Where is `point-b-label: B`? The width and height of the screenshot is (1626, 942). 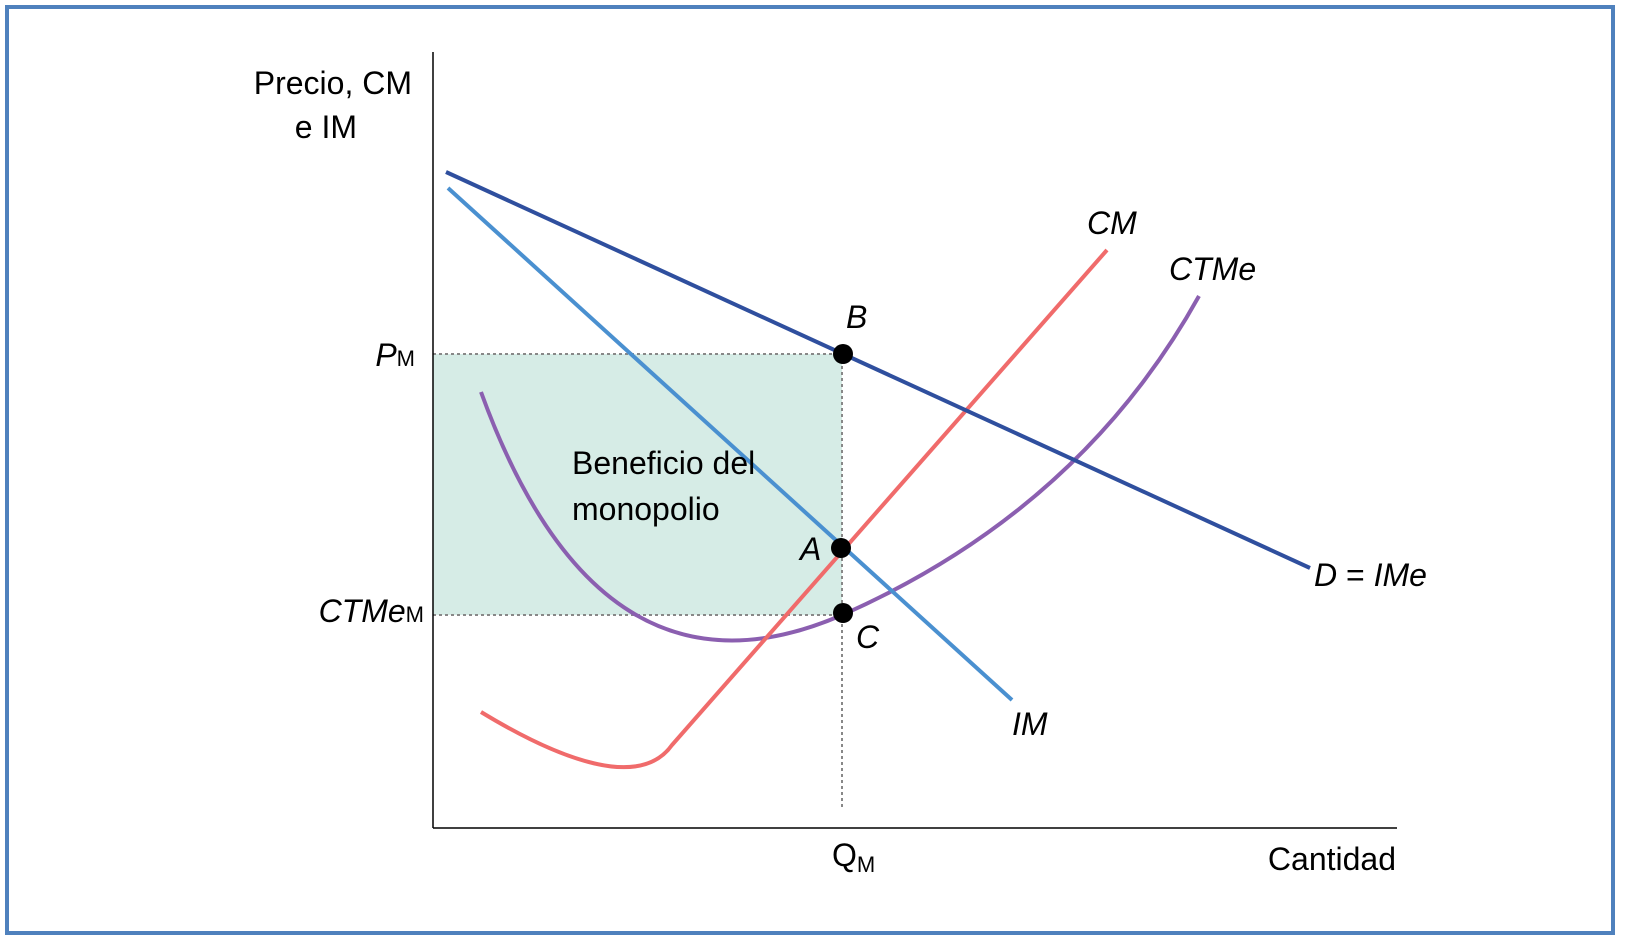 point-b-label: B is located at coordinates (856, 317).